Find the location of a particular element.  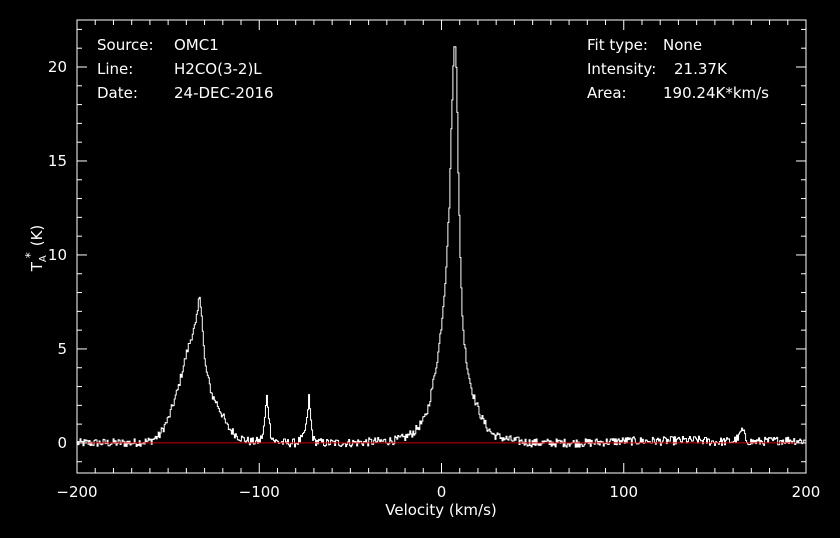

y-label-sup: * is located at coordinates (30, 255).